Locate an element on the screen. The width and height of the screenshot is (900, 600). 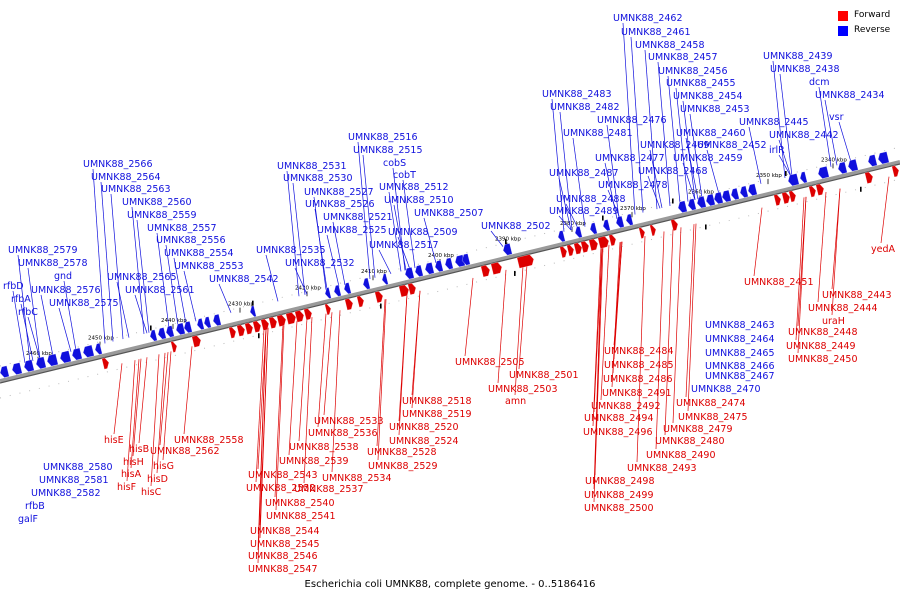
forward-gene-label: UMNK88_2539 is located at coordinates (314, 461).